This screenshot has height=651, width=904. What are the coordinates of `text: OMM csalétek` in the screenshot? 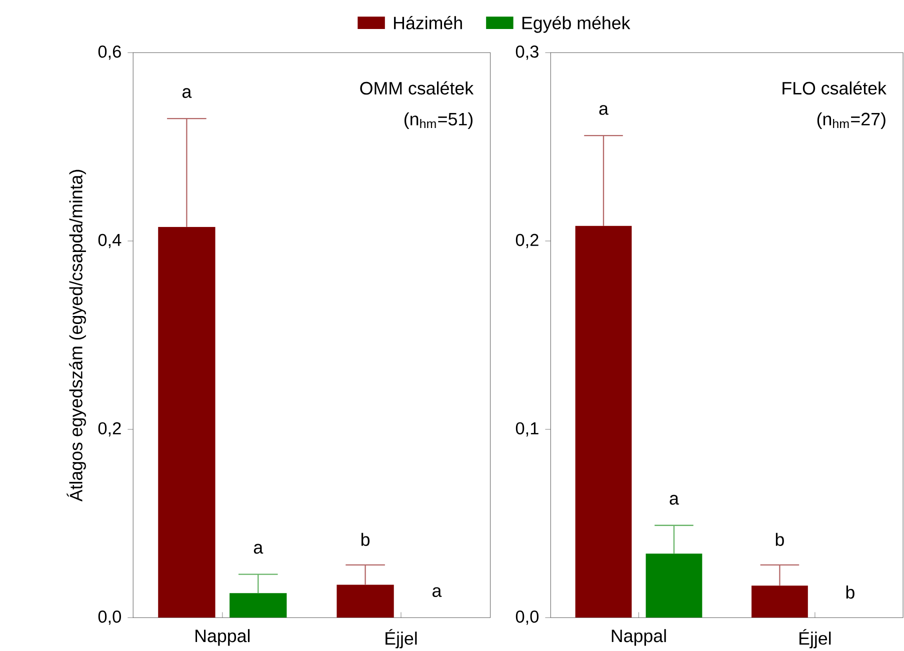 It's located at (417, 88).